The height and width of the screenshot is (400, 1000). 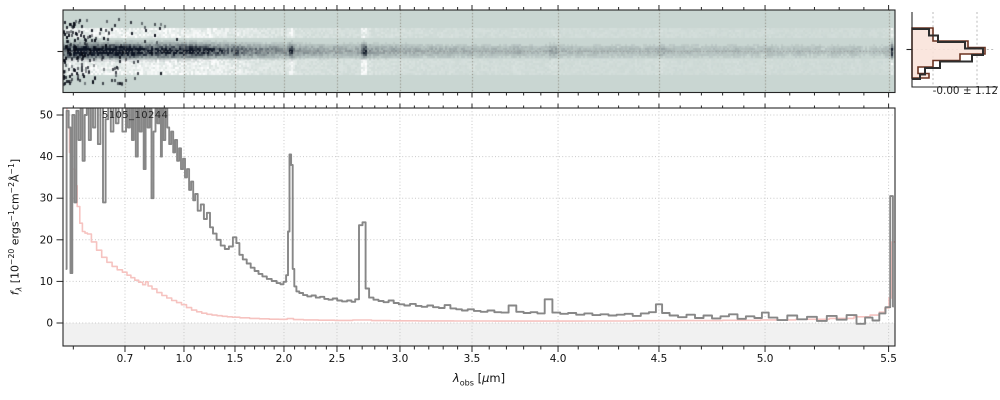 I want to click on svg-text: 2.0, so click(x=284, y=359).